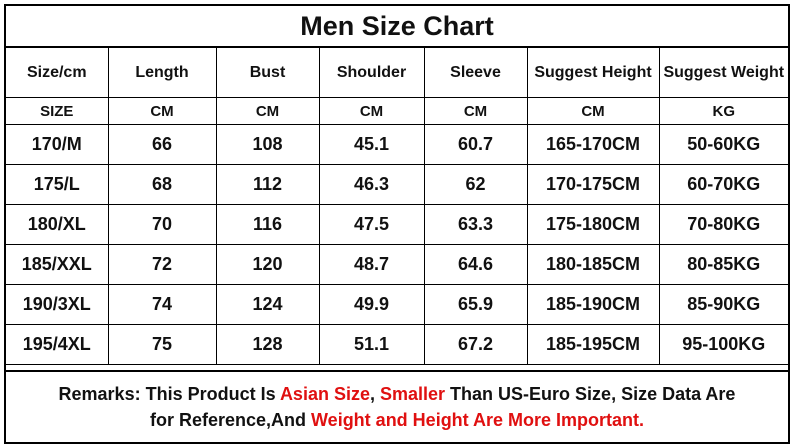 This screenshot has height=448, width=795. What do you see at coordinates (230, 420) in the screenshot?
I see `remarks-segment: for Reference,And` at bounding box center [230, 420].